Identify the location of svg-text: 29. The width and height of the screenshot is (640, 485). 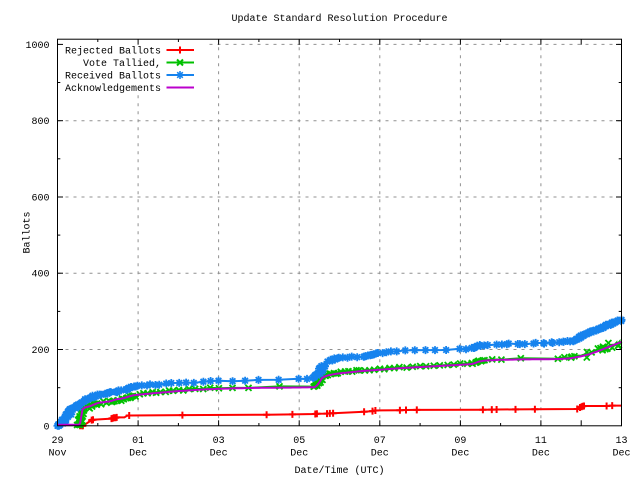
(57, 441).